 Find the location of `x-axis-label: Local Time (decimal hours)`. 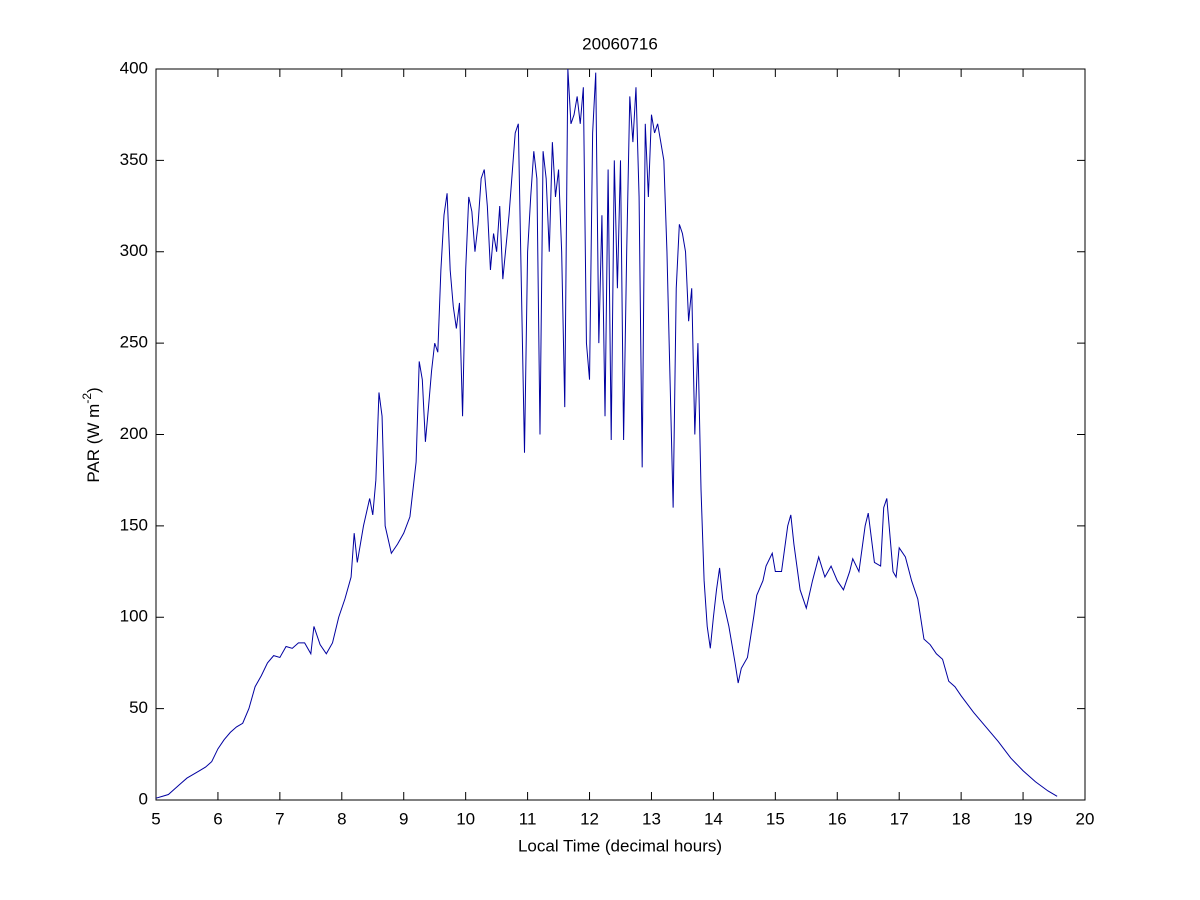

x-axis-label: Local Time (decimal hours) is located at coordinates (620, 845).